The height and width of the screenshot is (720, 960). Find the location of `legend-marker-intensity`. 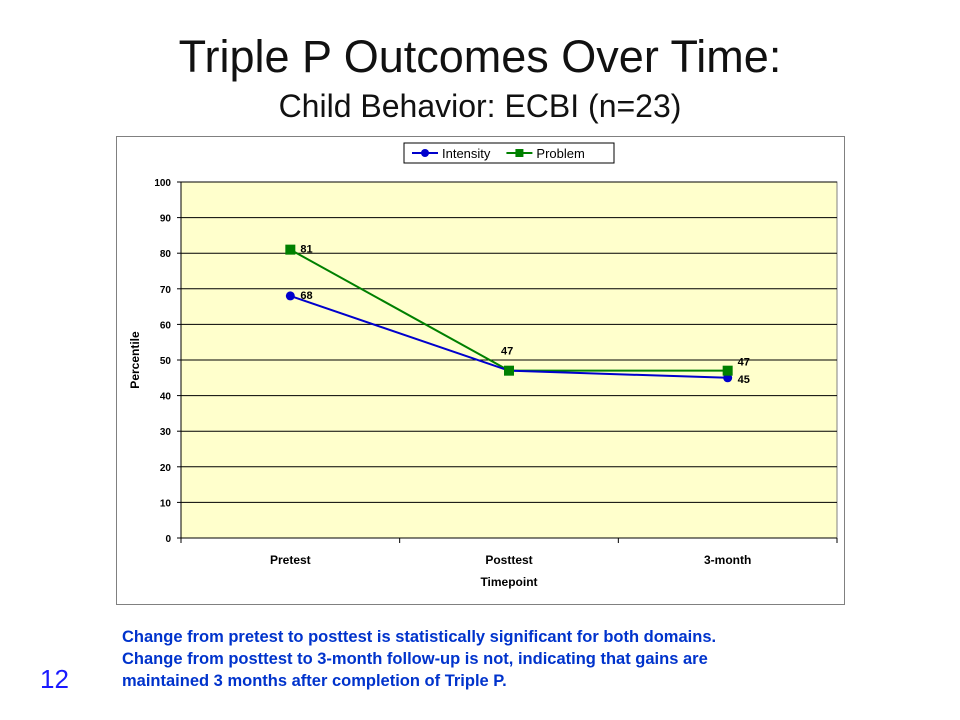

legend-marker-intensity is located at coordinates (425, 153).